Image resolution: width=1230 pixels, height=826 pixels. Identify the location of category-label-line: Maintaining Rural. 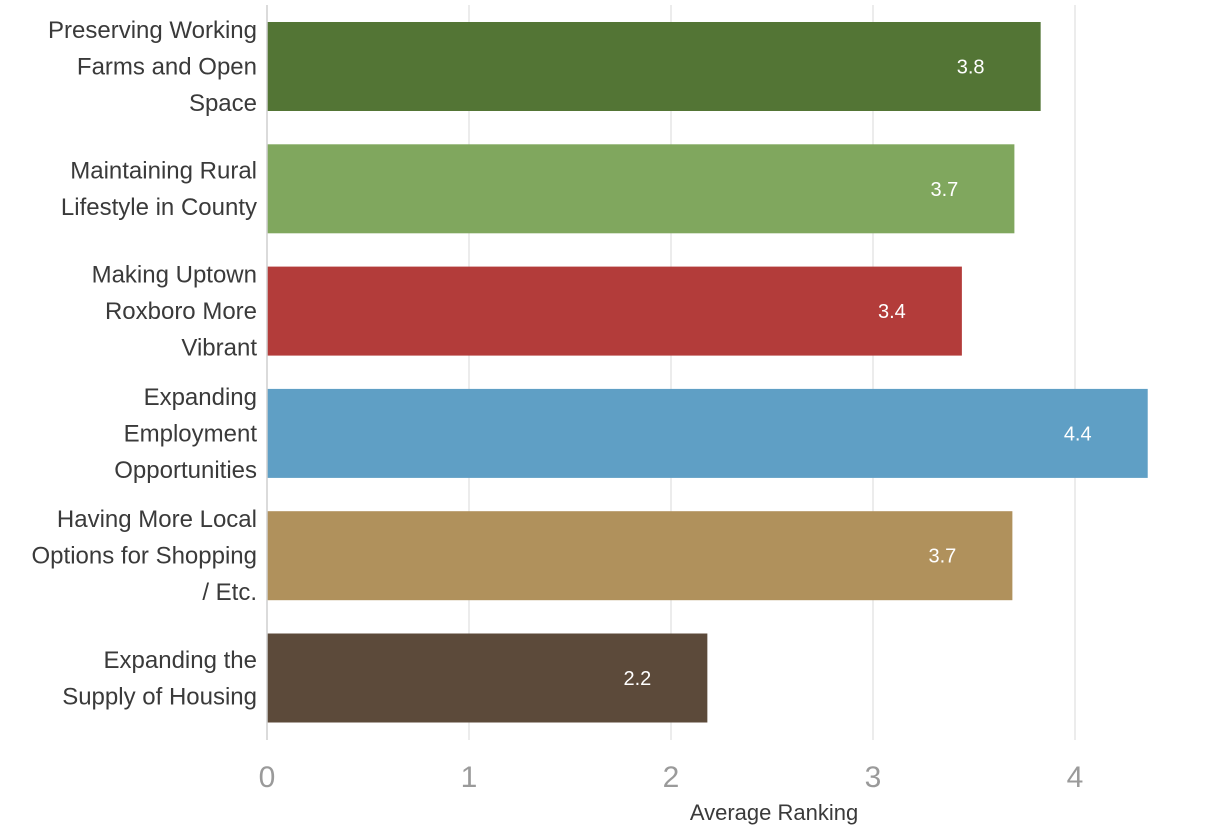
(163, 171).